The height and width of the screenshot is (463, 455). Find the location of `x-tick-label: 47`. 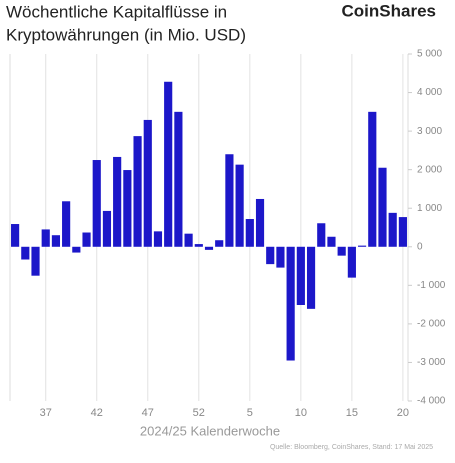

x-tick-label: 47 is located at coordinates (148, 413).